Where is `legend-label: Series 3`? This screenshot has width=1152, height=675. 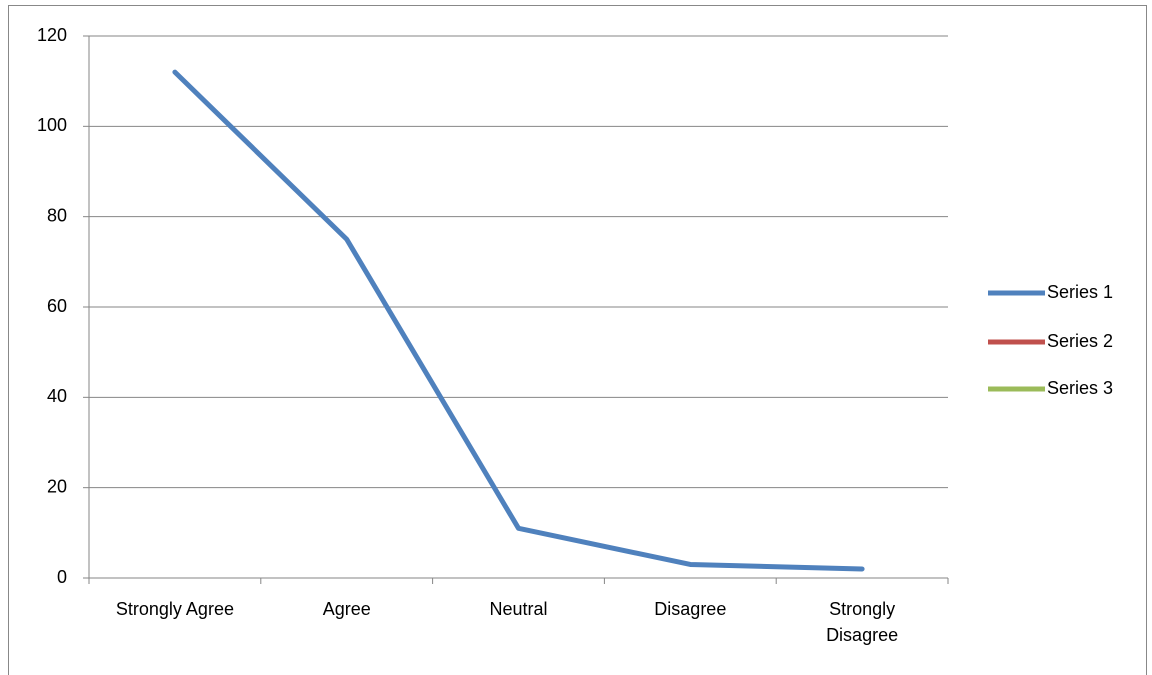 legend-label: Series 3 is located at coordinates (1080, 388).